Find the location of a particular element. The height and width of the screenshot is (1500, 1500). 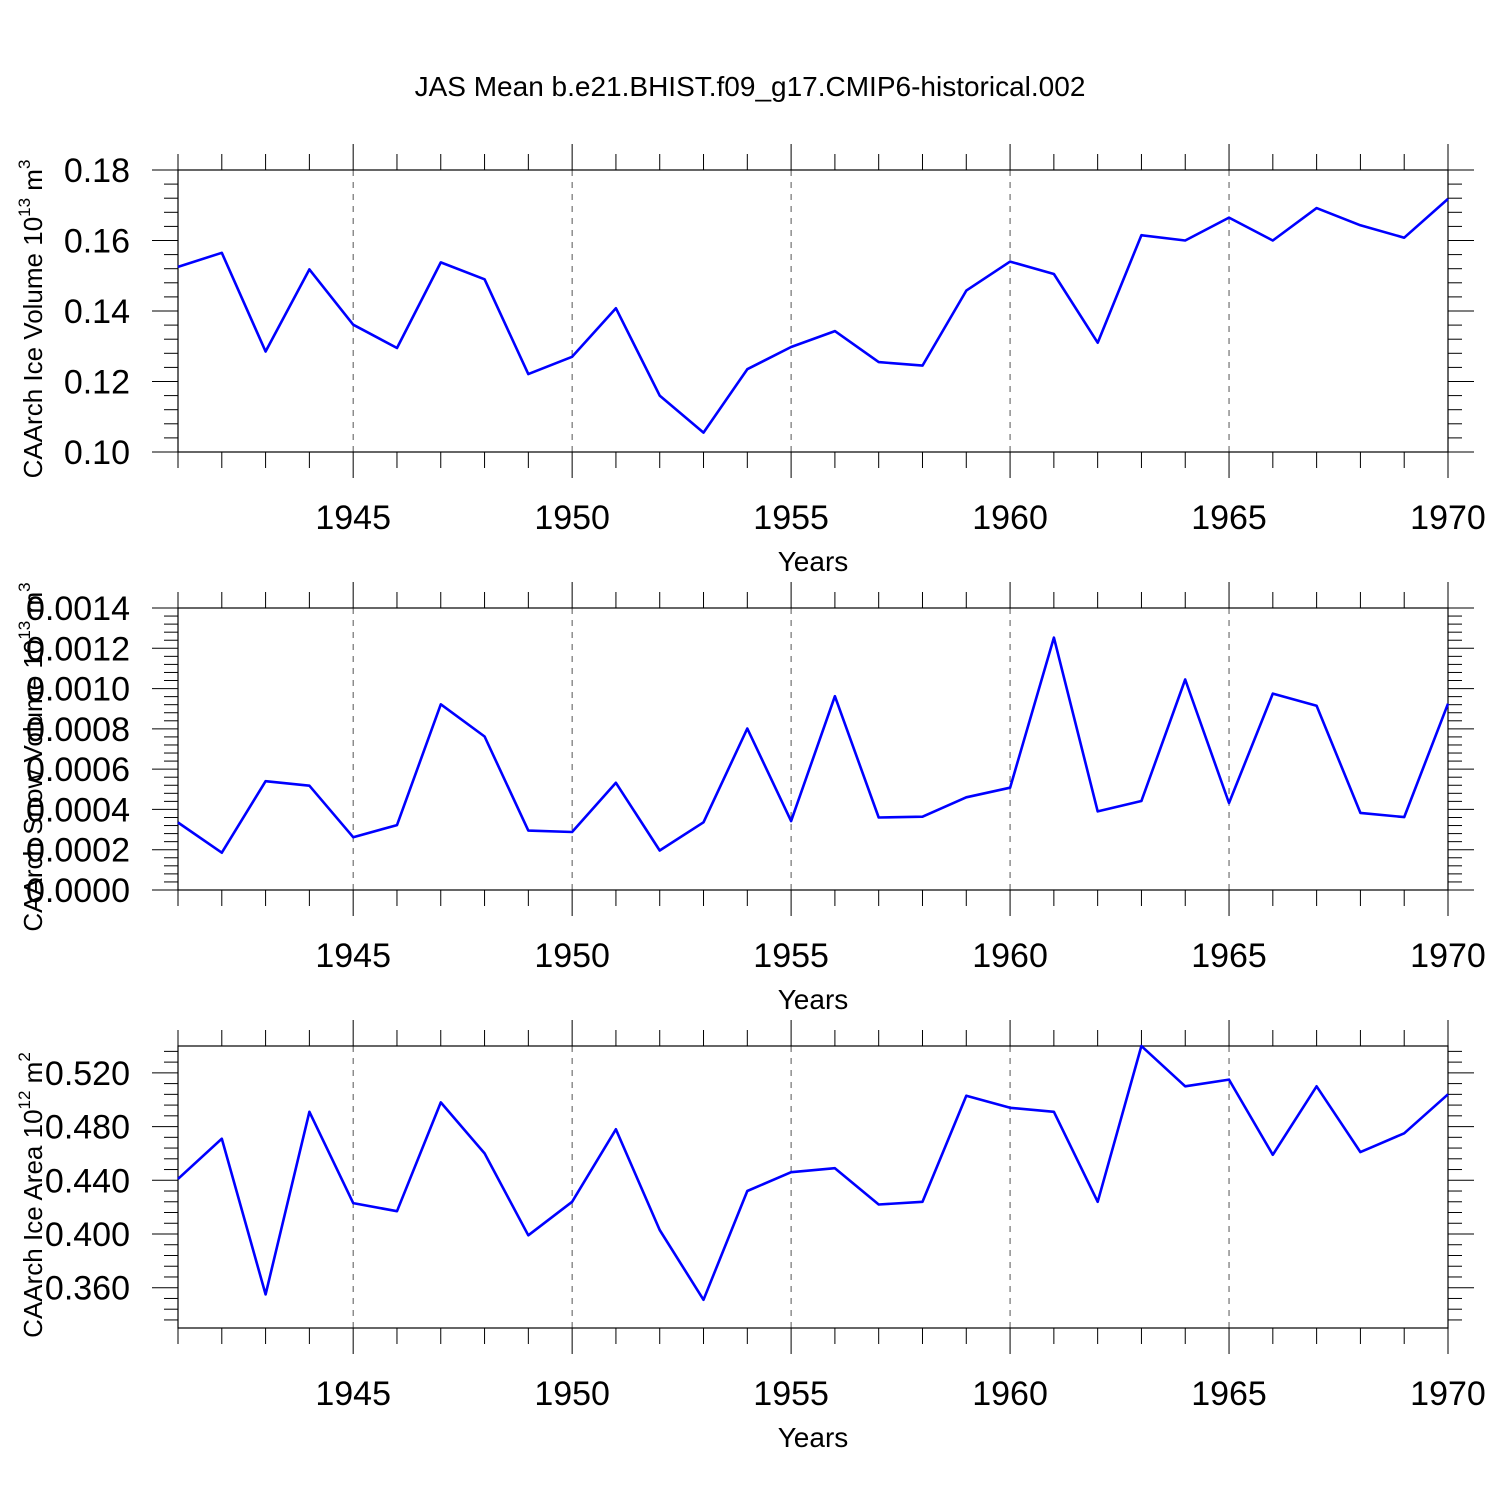

y-tick-label: 0.0012 is located at coordinates (78, 649).